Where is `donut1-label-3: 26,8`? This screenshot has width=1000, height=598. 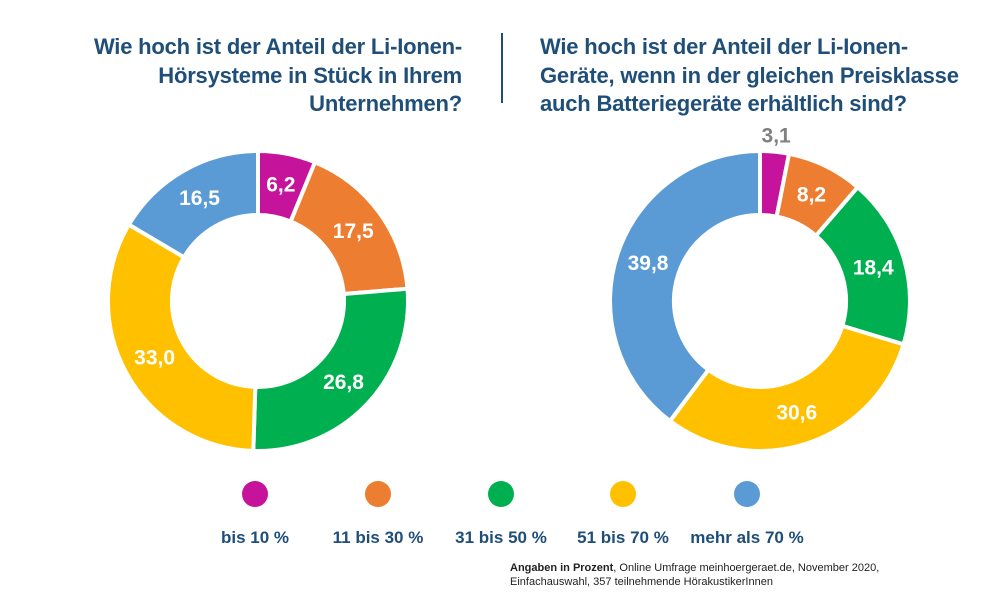
donut1-label-3: 26,8 is located at coordinates (343, 382).